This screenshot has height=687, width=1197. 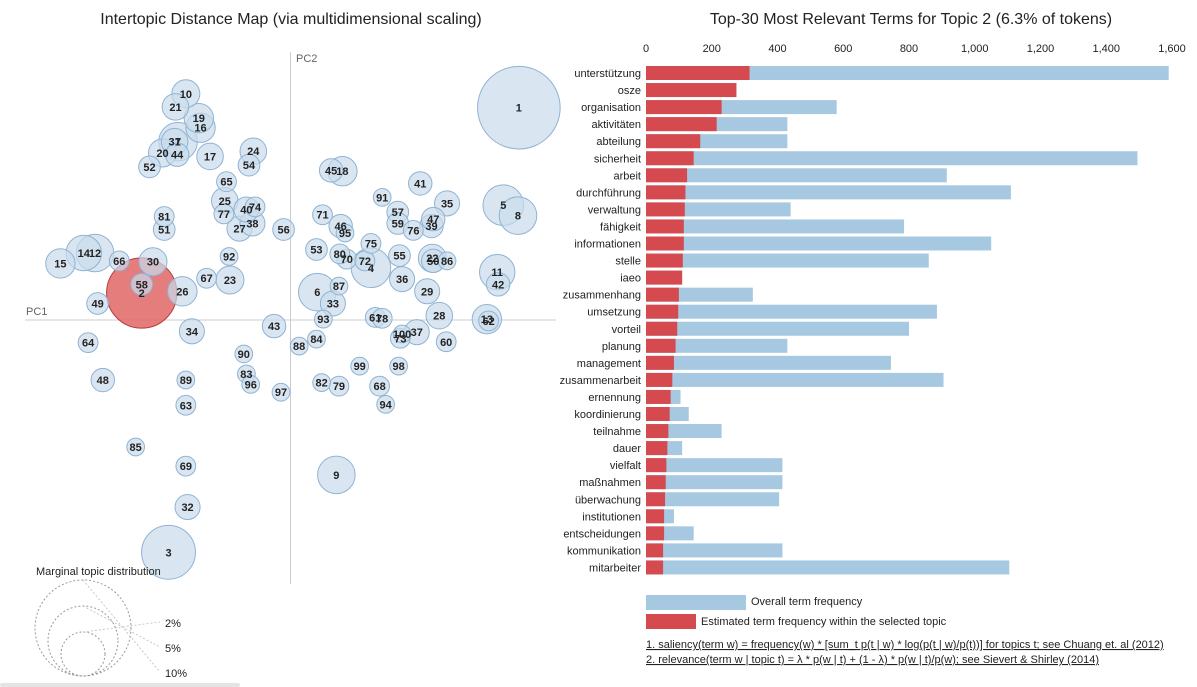 What do you see at coordinates (84, 254) in the screenshot?
I see `topic-label: 14` at bounding box center [84, 254].